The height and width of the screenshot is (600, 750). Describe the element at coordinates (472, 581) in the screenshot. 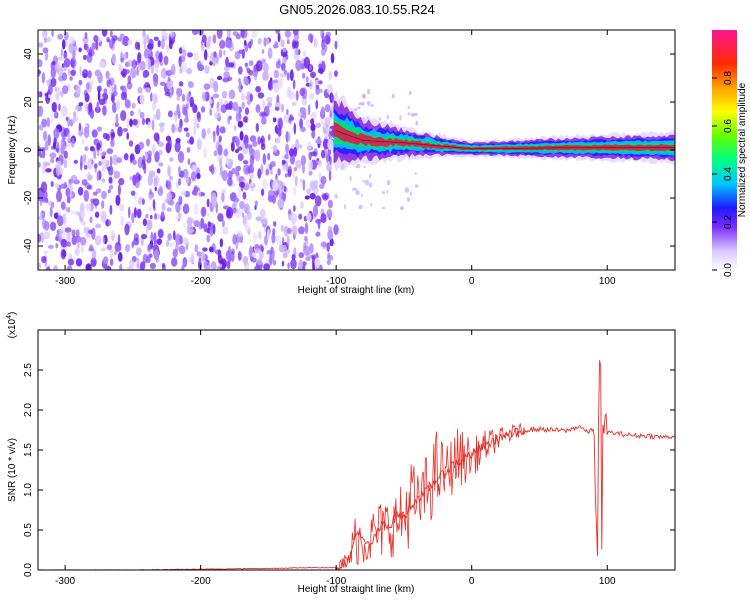

I see `x-tick-label: 0` at that location.